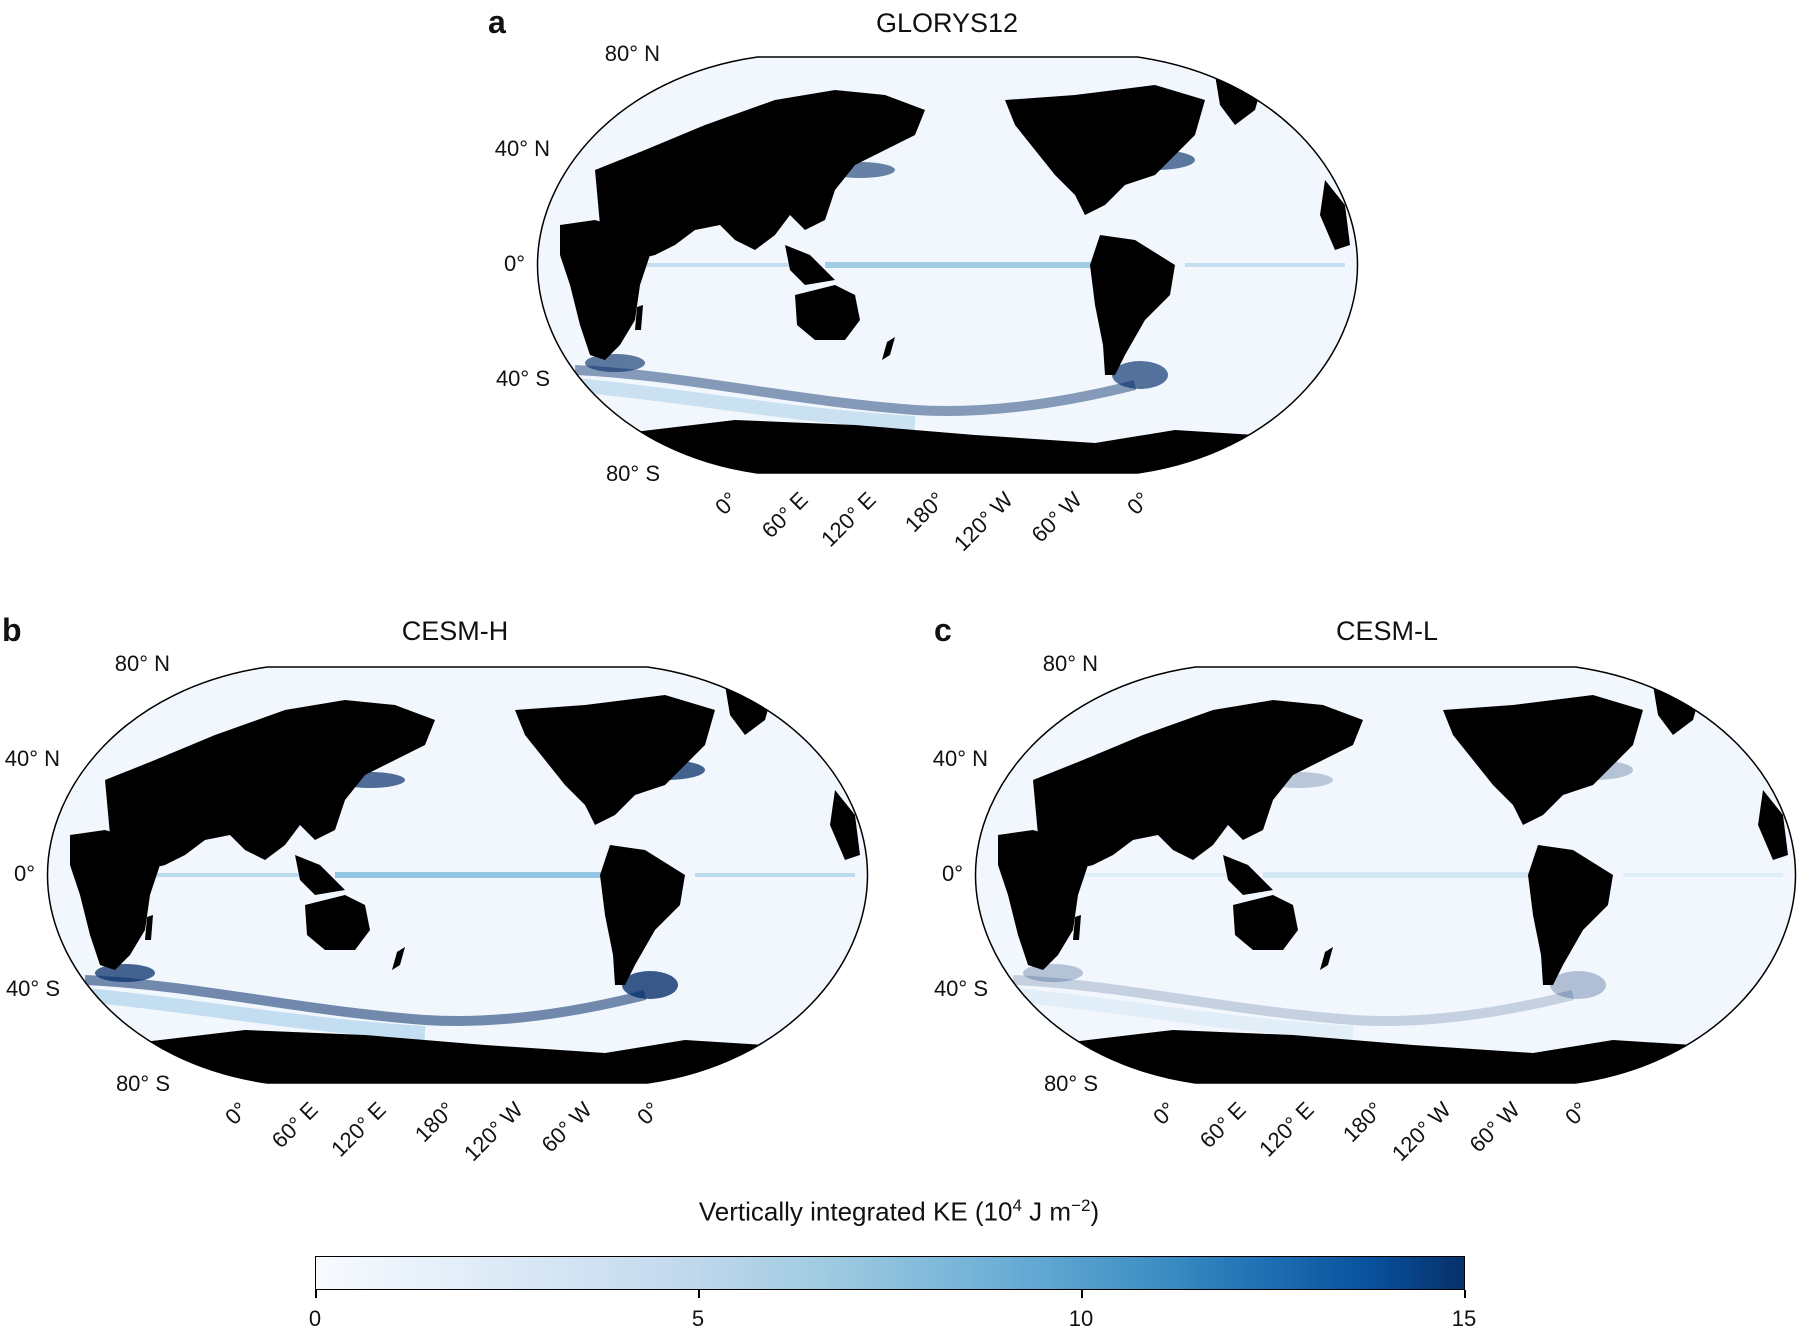  Describe the element at coordinates (1070, 663) in the screenshot. I see `lat-tick-label: 80° N` at that location.